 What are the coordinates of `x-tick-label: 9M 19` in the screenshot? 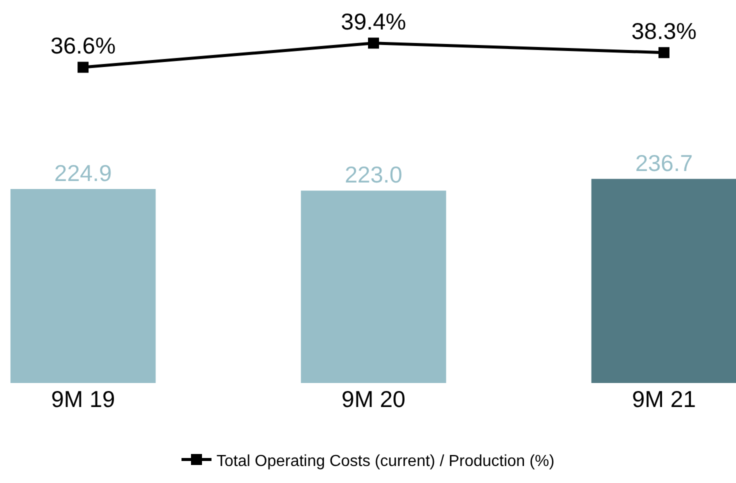 It's located at (83, 399).